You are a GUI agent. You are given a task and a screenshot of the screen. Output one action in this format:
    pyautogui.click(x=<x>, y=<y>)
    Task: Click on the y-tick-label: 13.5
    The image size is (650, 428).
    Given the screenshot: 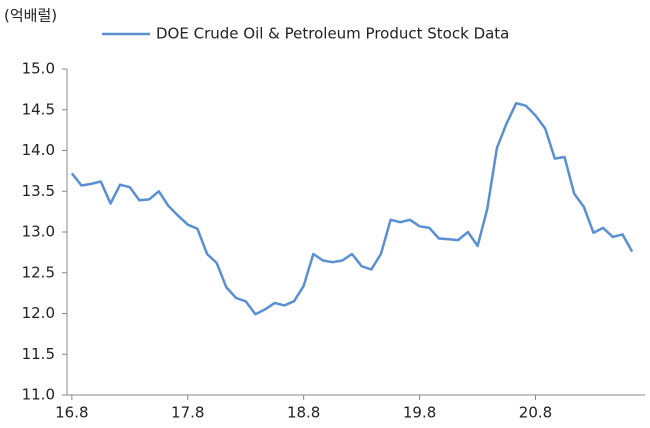 What is the action you would take?
    pyautogui.click(x=38, y=191)
    